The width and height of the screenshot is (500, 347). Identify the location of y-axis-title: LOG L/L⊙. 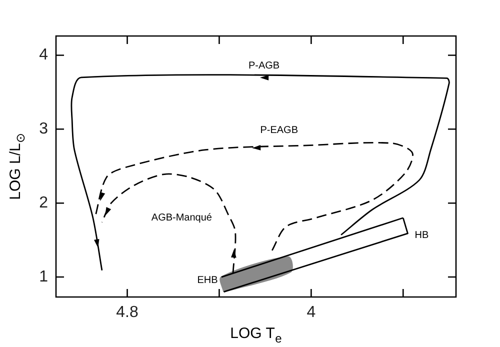
(17, 166).